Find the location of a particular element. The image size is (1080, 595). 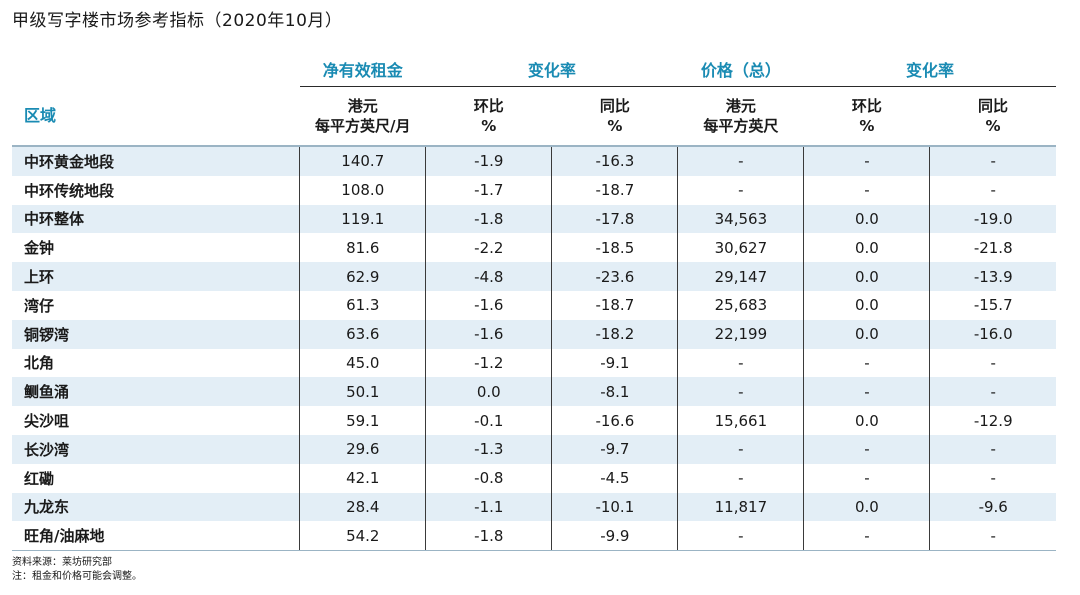

rent-cell: 54.2 is located at coordinates (362, 536).